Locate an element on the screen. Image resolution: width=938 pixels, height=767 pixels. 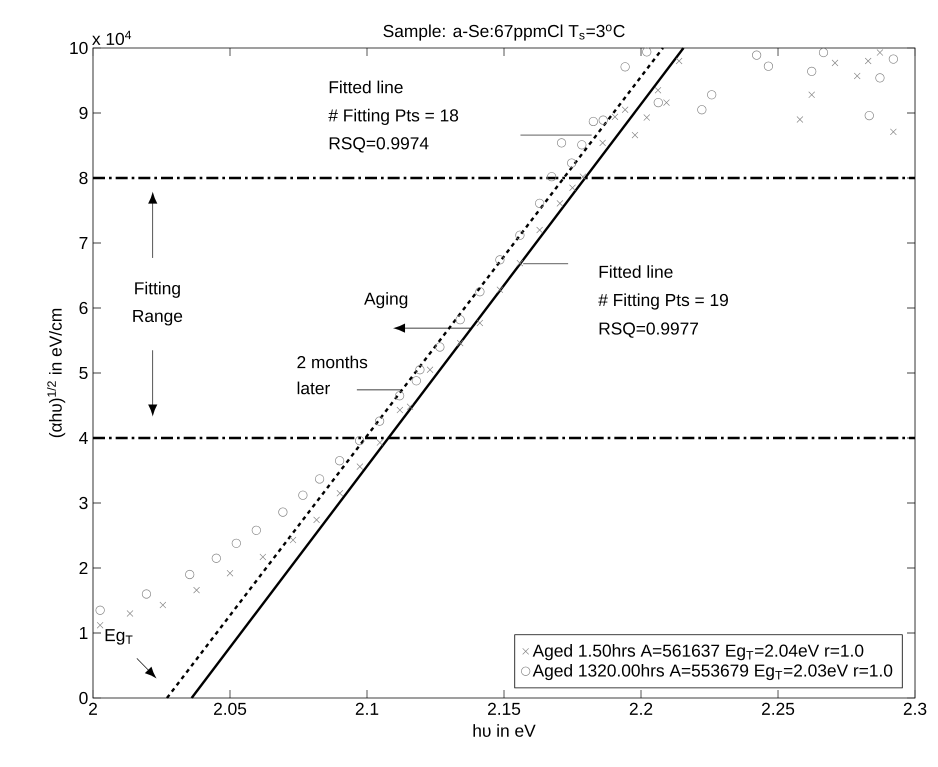
x-axis-title: hυ in eV is located at coordinates (504, 730).